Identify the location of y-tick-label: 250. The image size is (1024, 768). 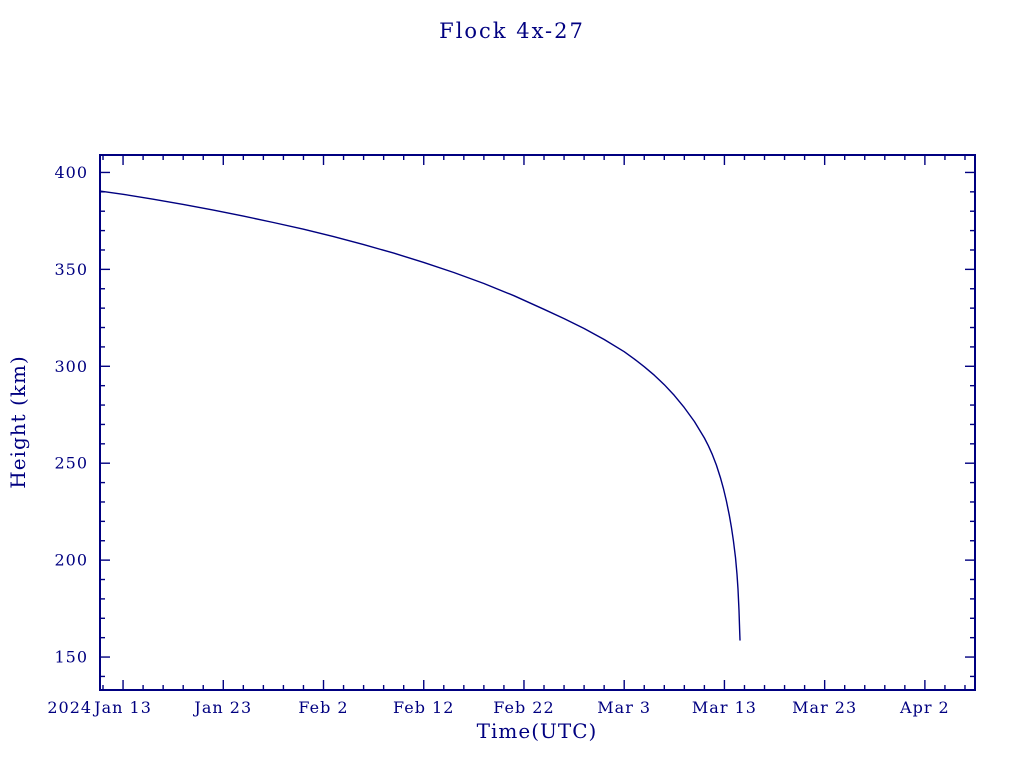
(71, 463).